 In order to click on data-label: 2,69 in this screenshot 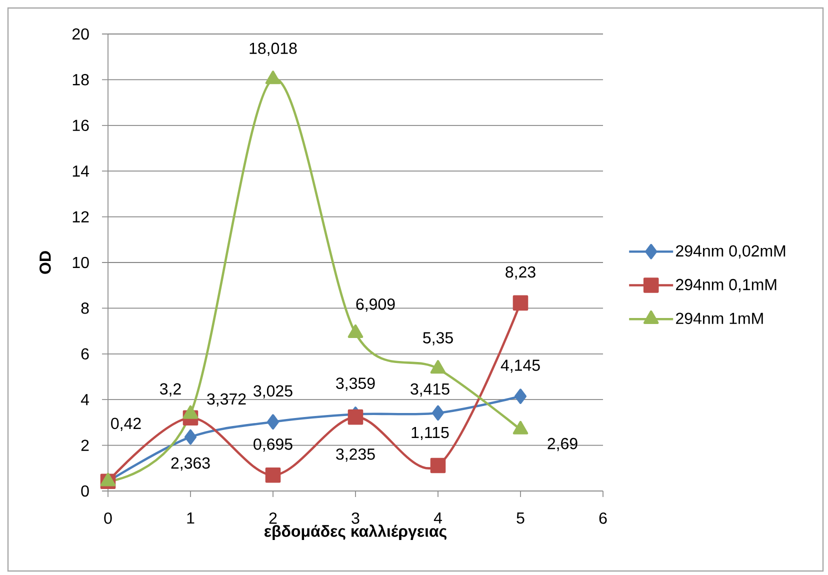, I will do `click(563, 445)`.